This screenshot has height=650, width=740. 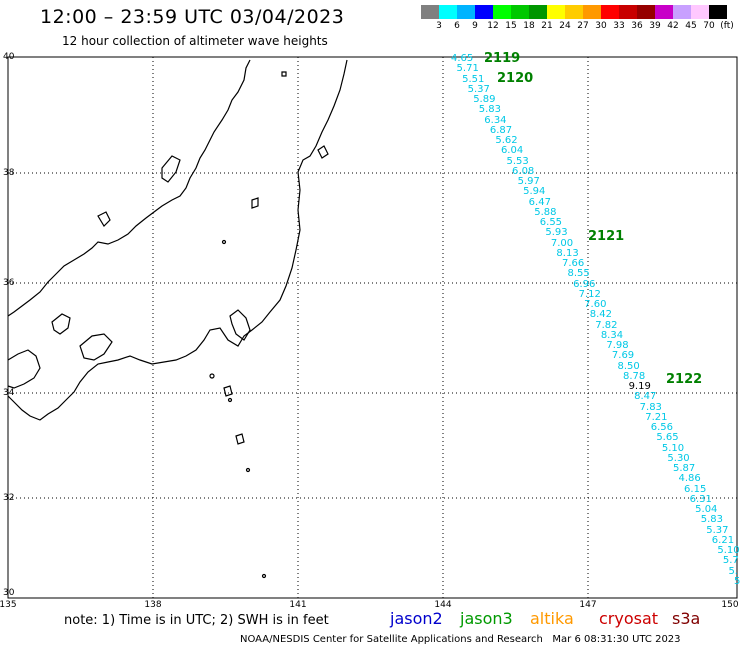 I want to click on swh-value: 8.34, so click(x=612, y=335).